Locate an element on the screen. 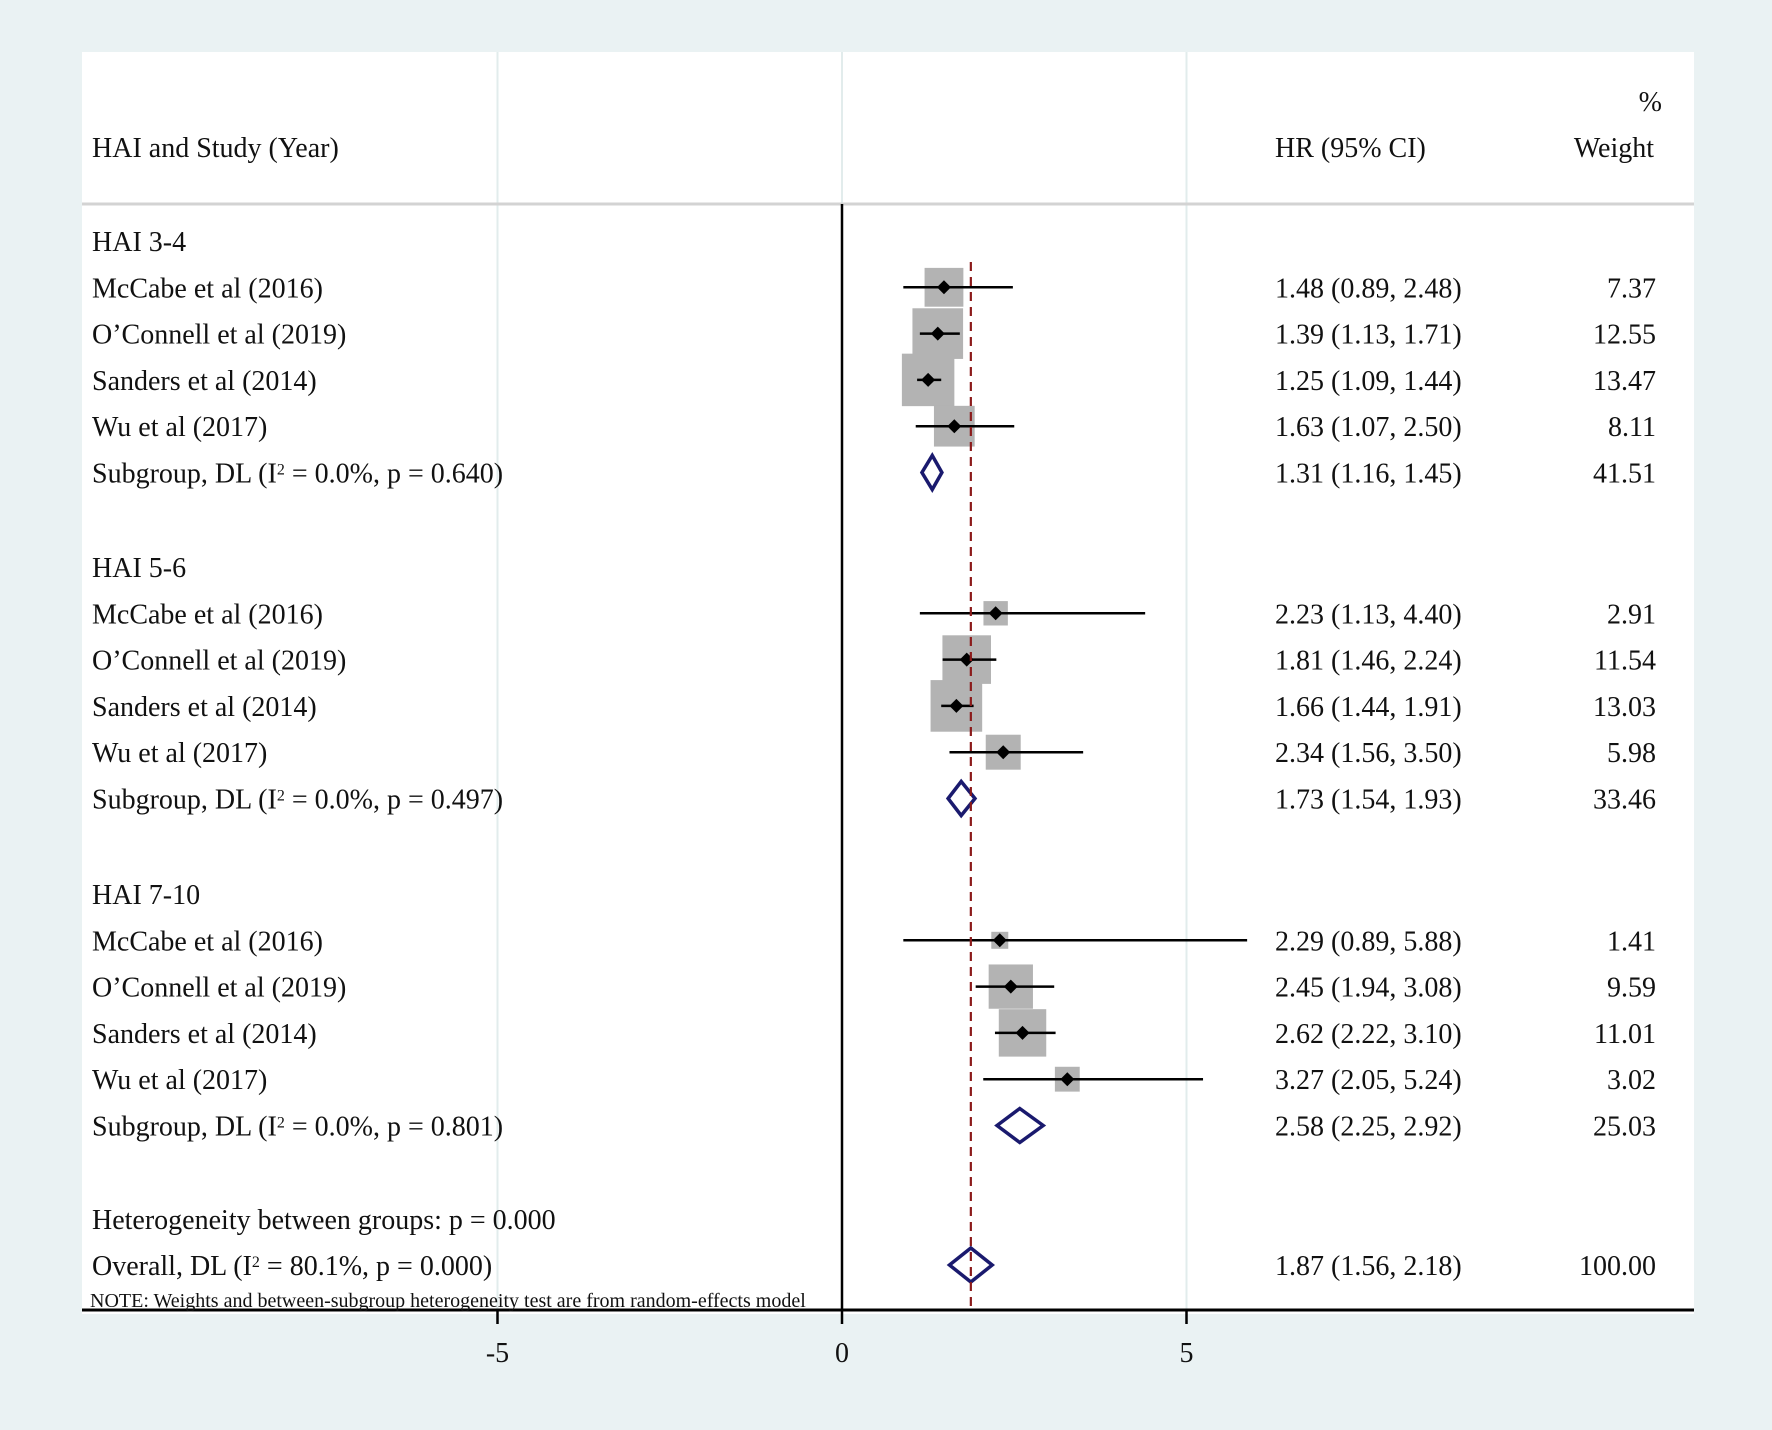 This screenshot has height=1430, width=1772. heterogeneity-text: Heterogeneity between groups: p = 0.000 is located at coordinates (324, 1220).